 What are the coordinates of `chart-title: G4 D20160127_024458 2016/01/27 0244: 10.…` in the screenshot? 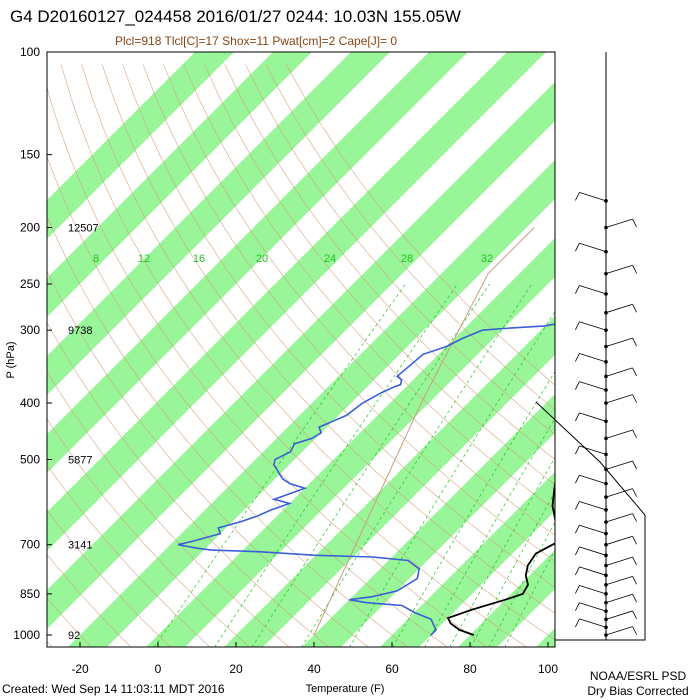 It's located at (235, 16).